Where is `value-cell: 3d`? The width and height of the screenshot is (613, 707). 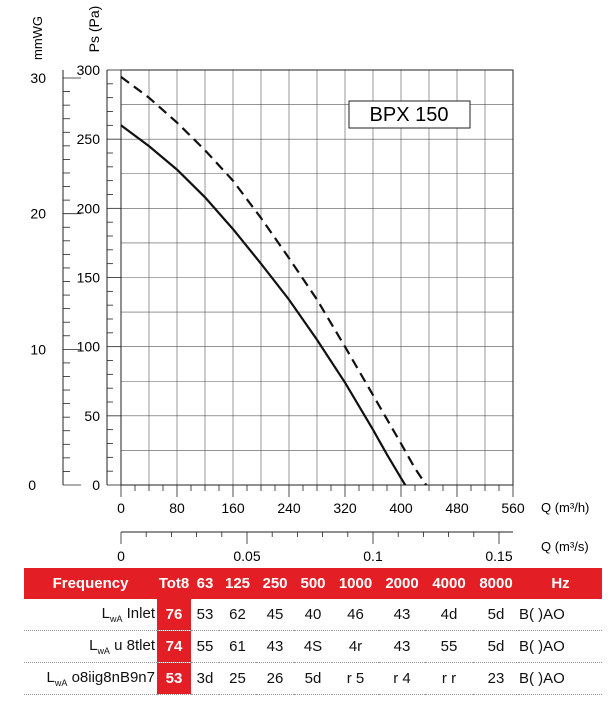
value-cell: 3d is located at coordinates (205, 678).